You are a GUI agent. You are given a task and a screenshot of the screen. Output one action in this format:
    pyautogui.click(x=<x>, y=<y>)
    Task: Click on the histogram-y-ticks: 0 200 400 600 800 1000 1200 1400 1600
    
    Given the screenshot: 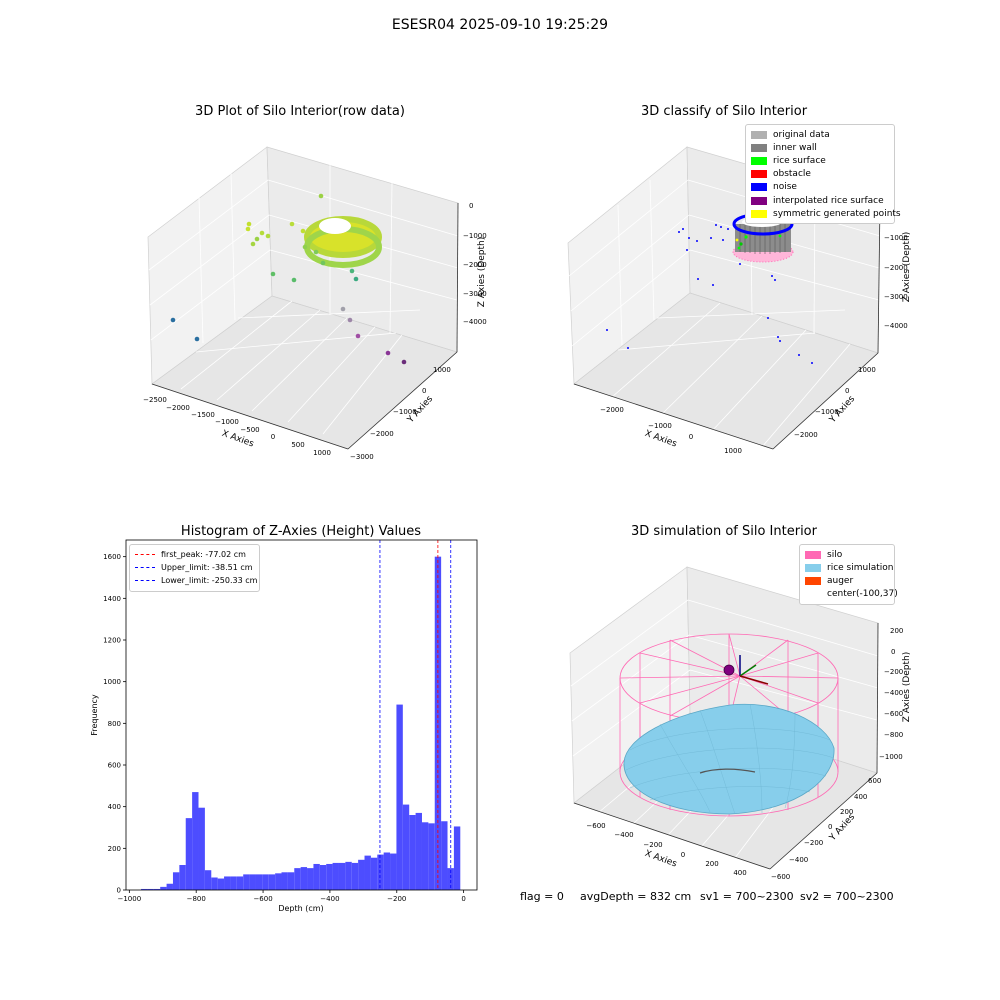 What is the action you would take?
    pyautogui.click(x=114, y=724)
    